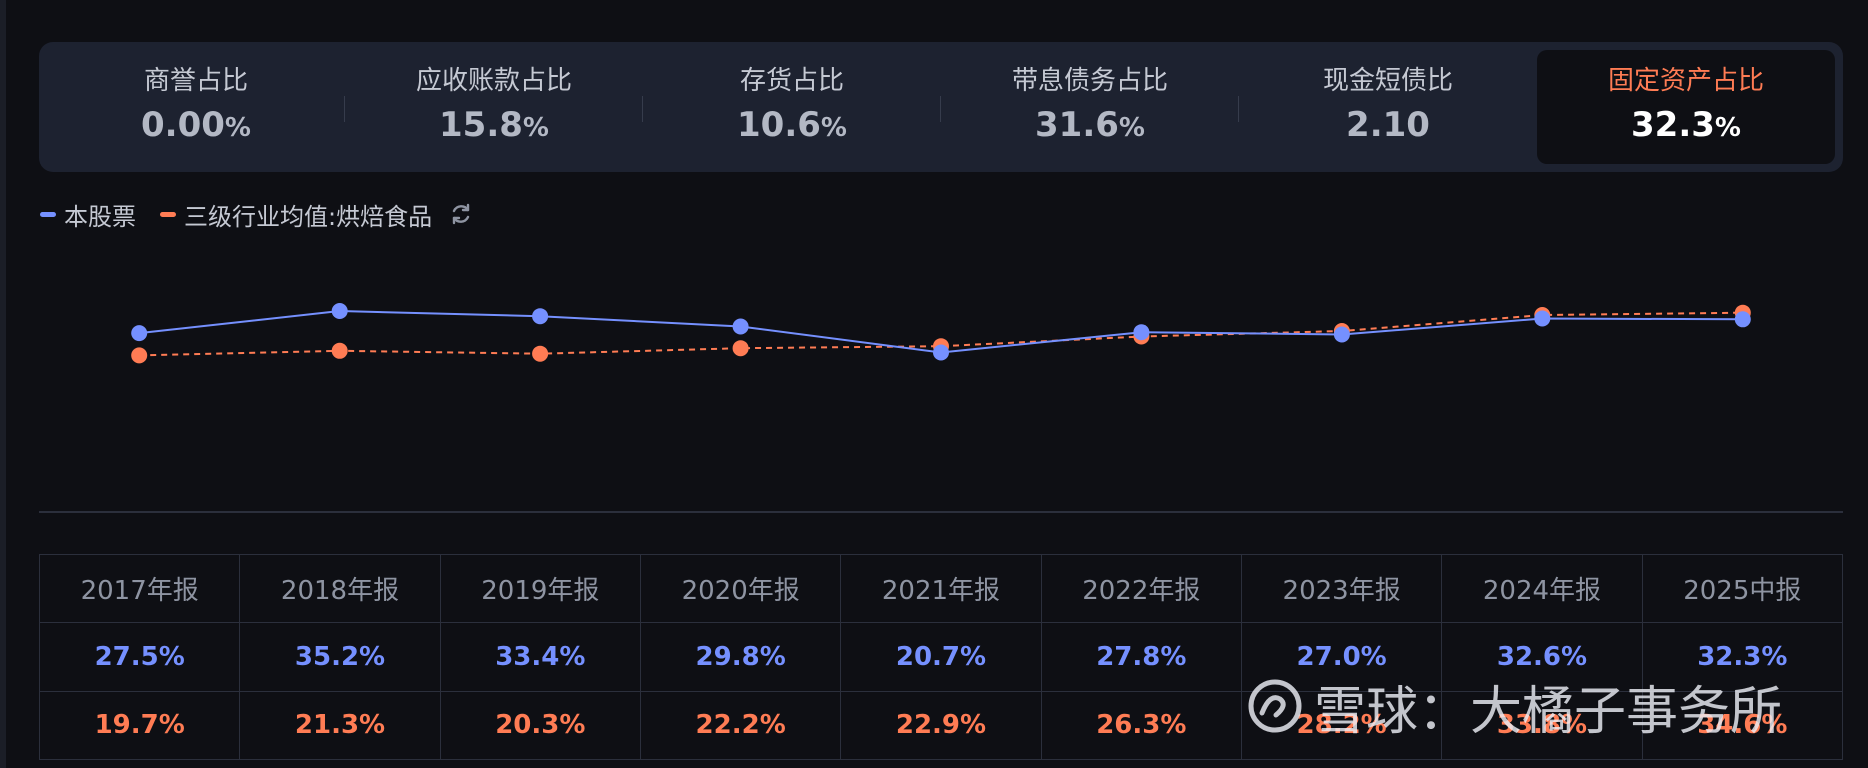 The image size is (1868, 768). I want to click on table-cell-stock: 27.5%, so click(139, 657).